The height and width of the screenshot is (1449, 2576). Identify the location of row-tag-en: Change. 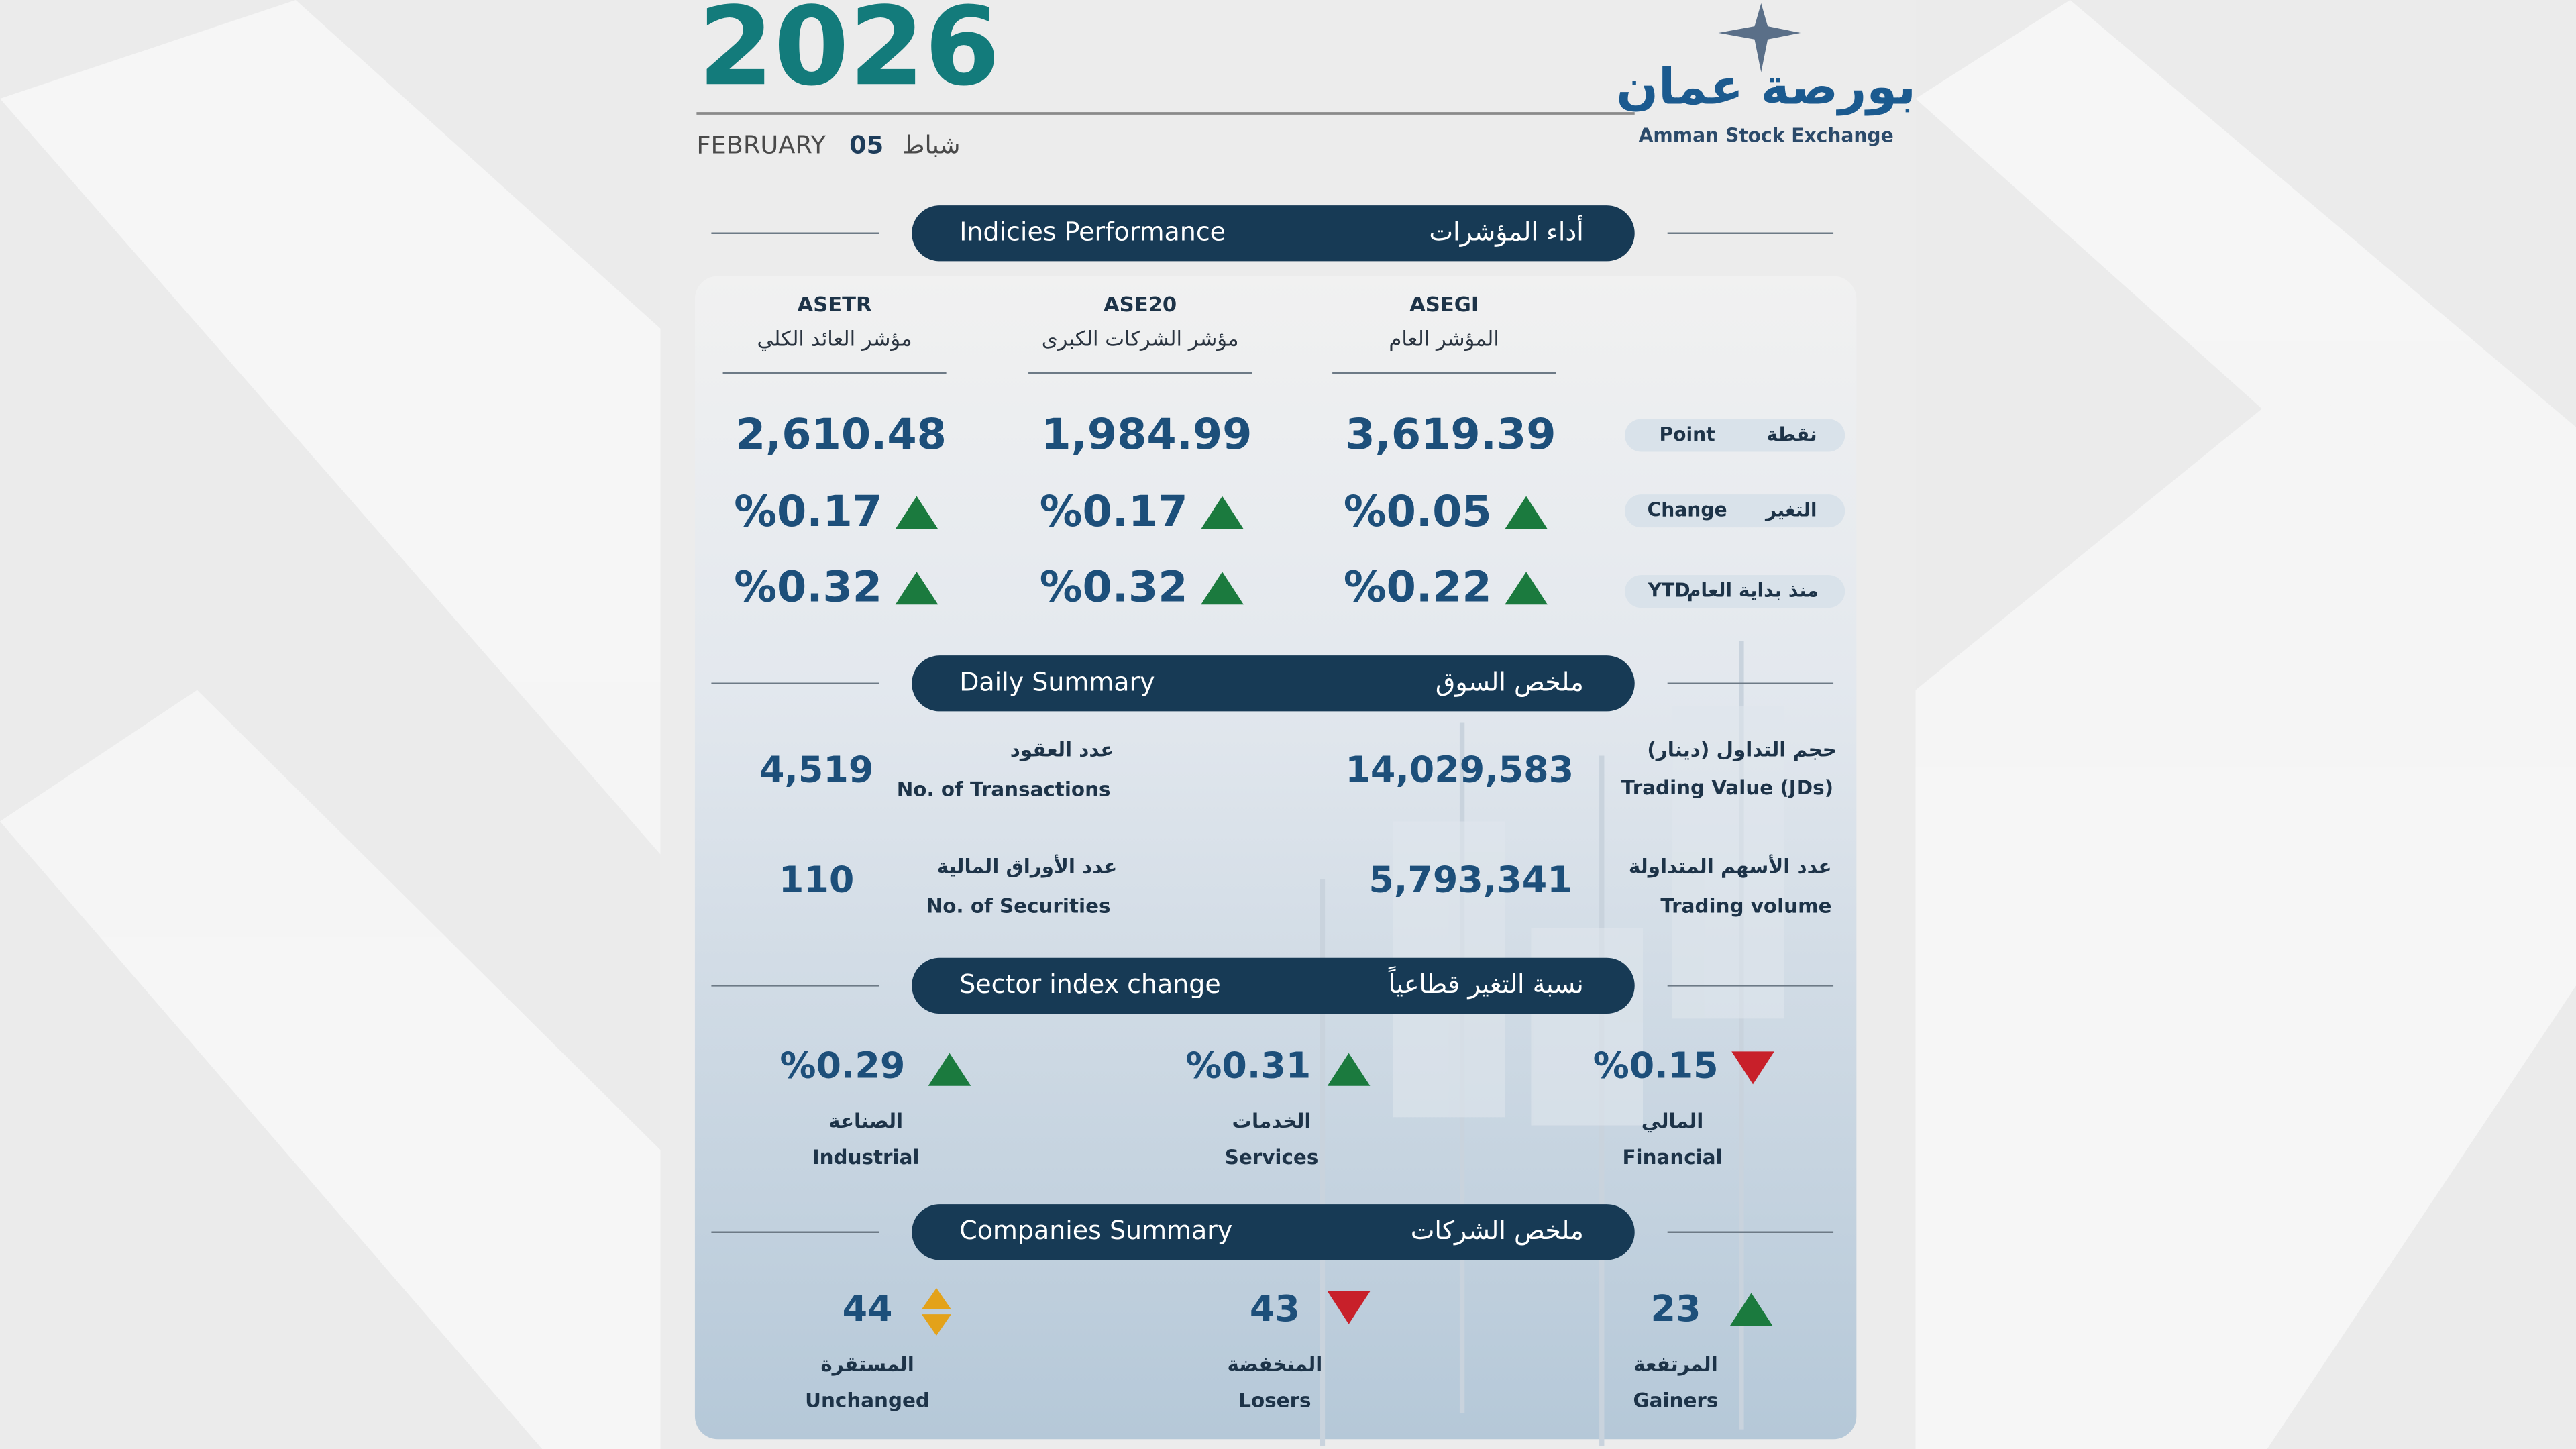
(1687, 510).